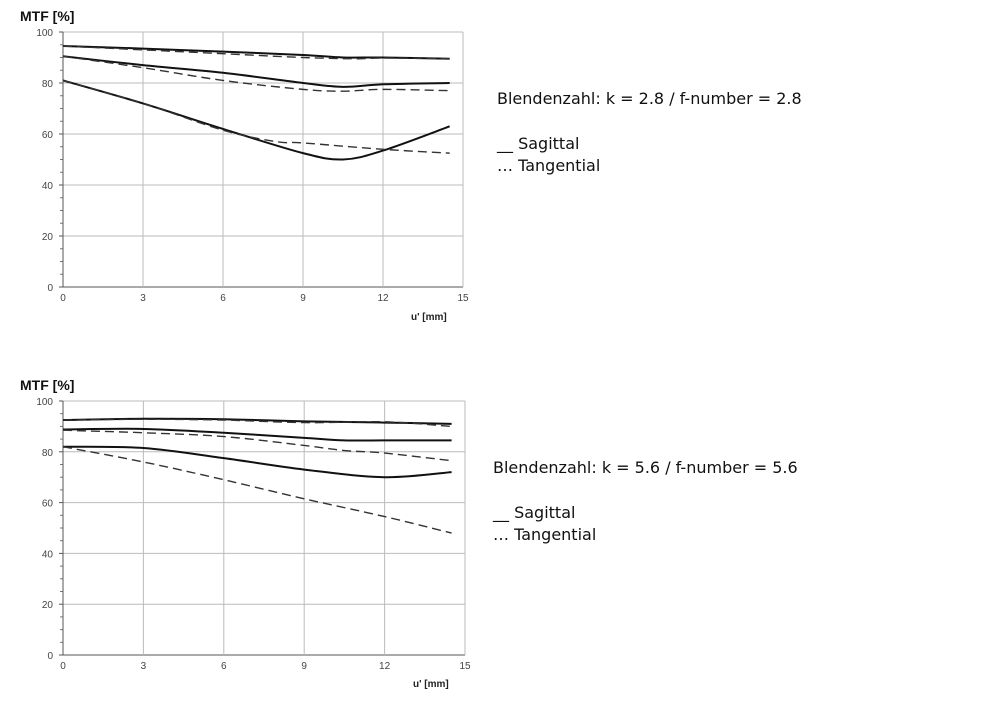  I want to click on chart1-ytick-label: 60, so click(48, 135).